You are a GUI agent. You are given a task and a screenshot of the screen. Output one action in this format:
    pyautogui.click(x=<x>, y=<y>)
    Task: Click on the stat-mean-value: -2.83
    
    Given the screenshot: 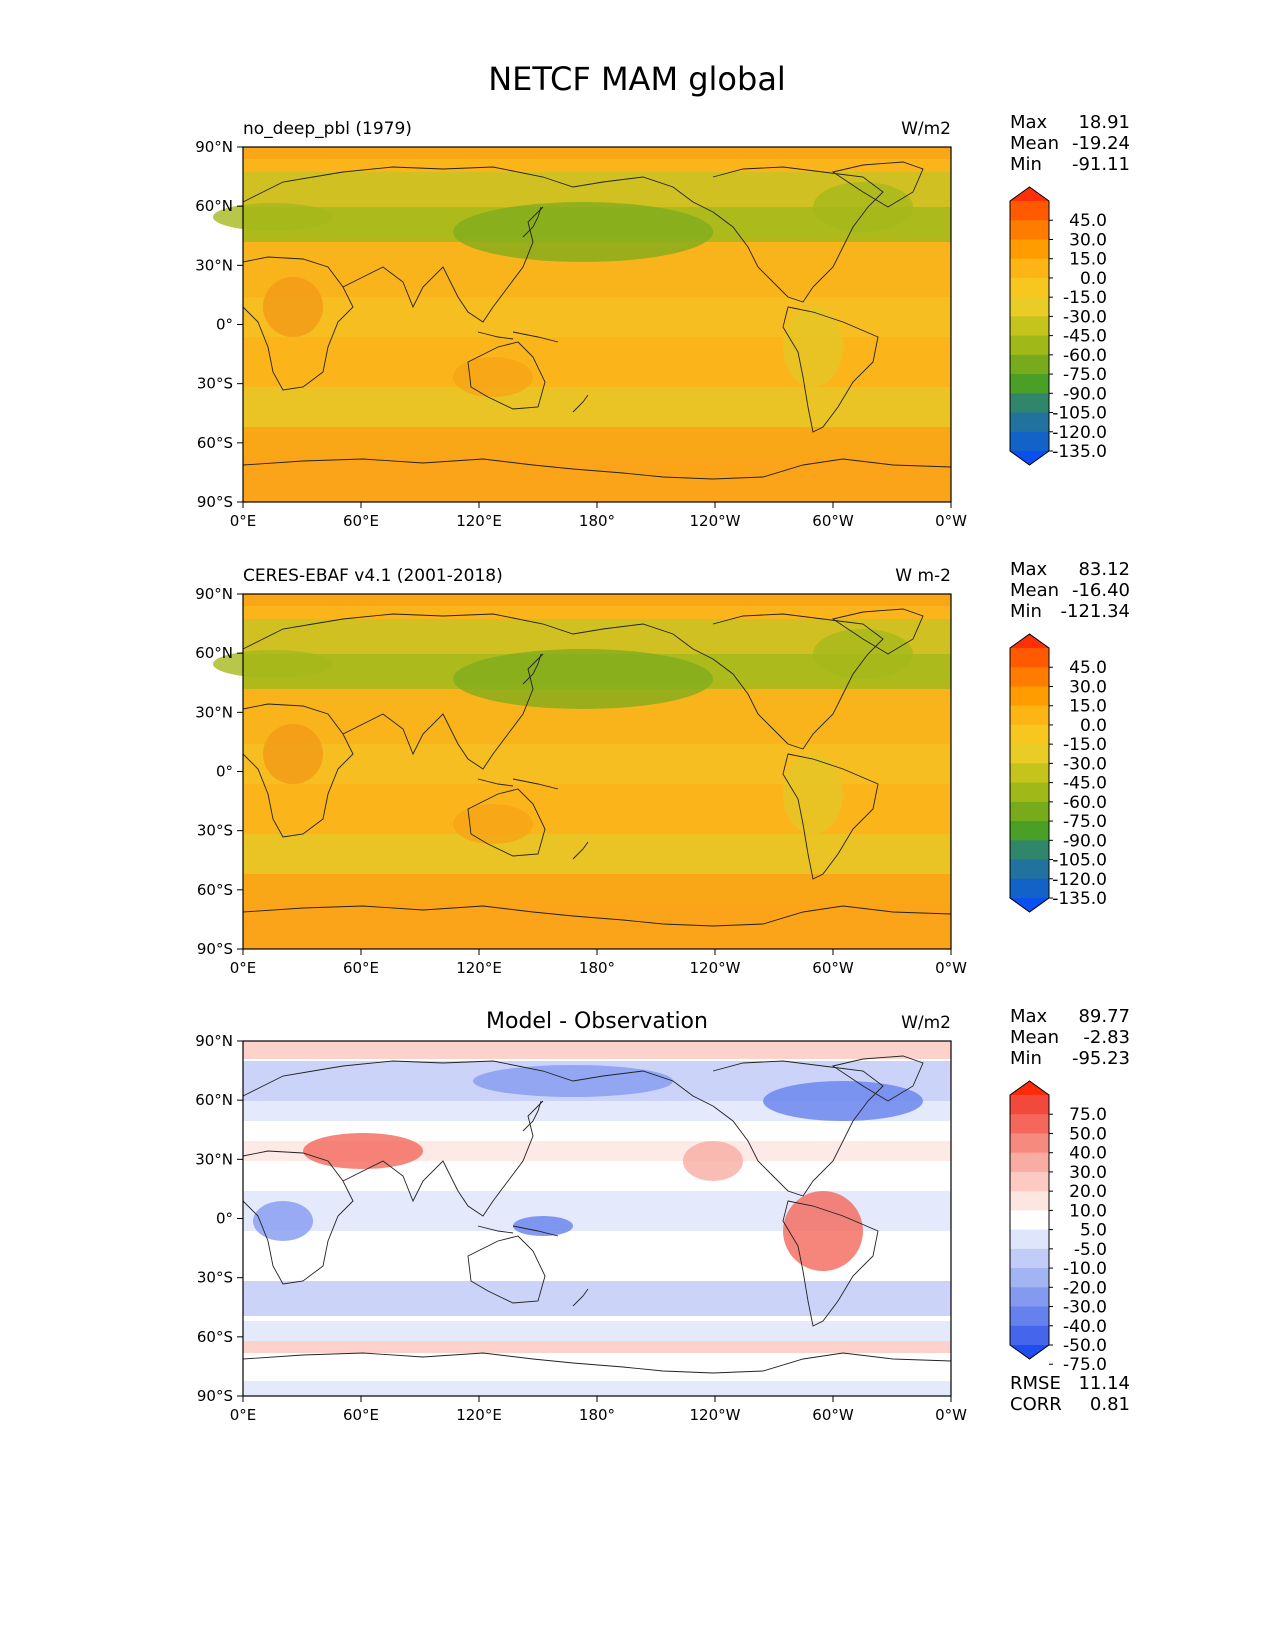 What is the action you would take?
    pyautogui.click(x=1106, y=1037)
    